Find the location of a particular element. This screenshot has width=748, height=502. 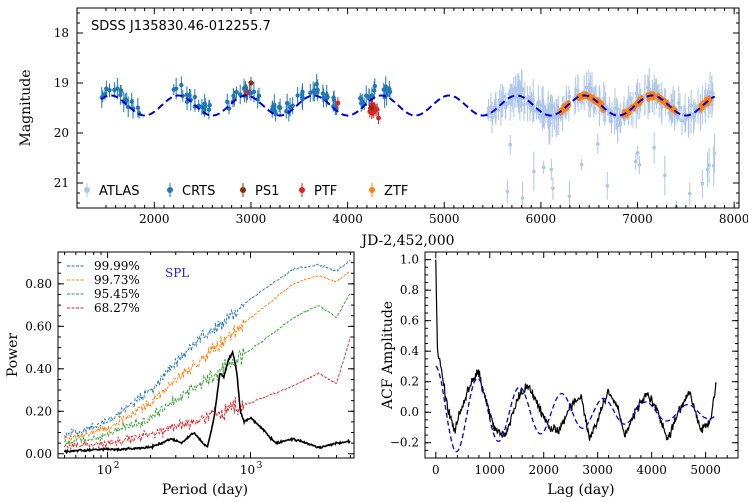

ptf-point is located at coordinates (247, 93).